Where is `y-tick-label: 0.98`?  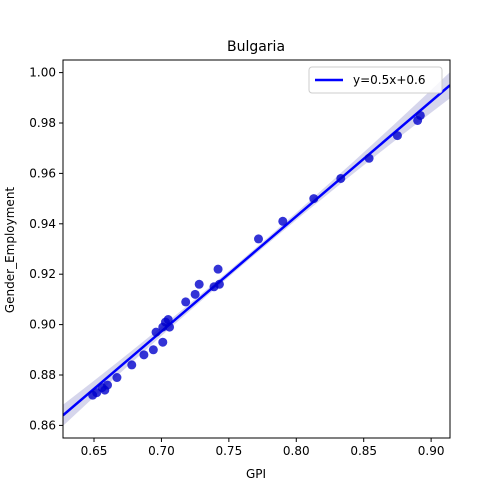
y-tick-label: 0.98 is located at coordinates (42, 123).